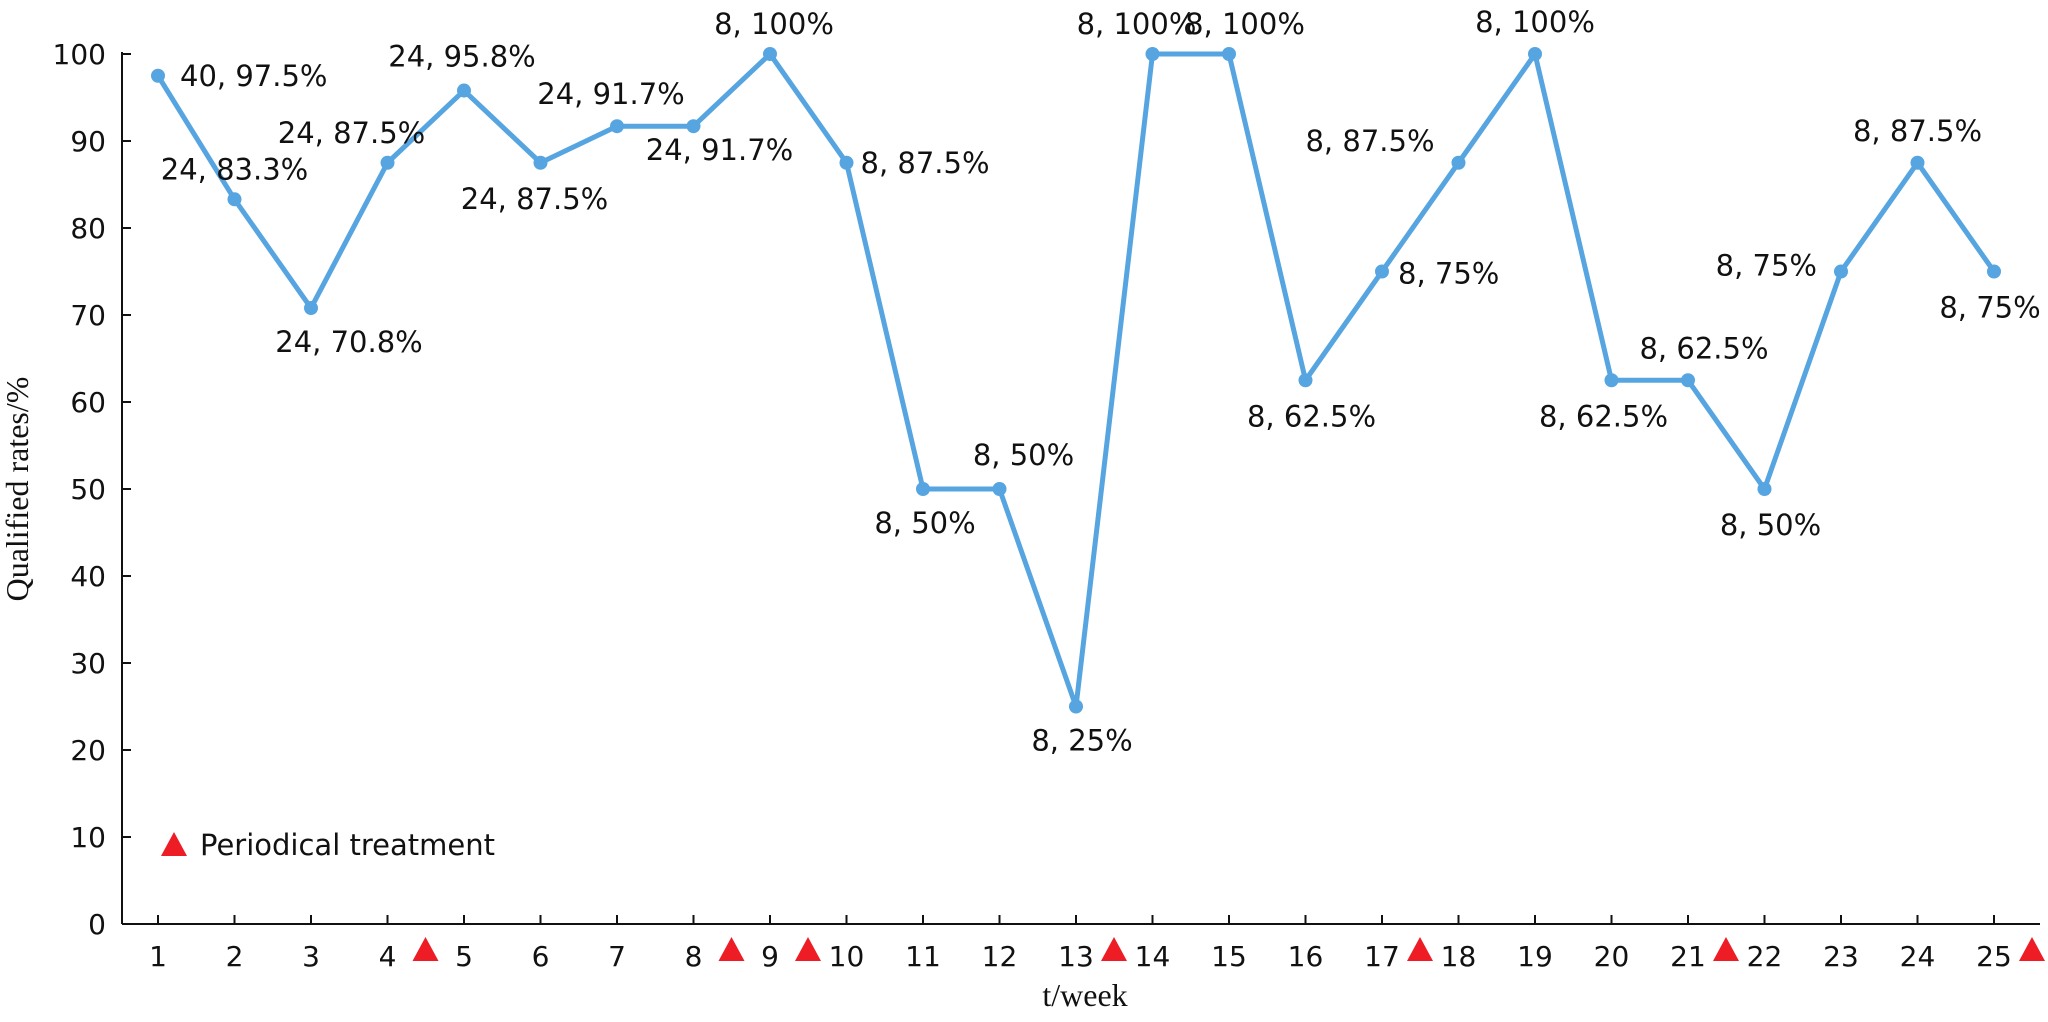 This screenshot has height=1022, width=2048. What do you see at coordinates (253, 76) in the screenshot?
I see `data-label: 40, 97.5%` at bounding box center [253, 76].